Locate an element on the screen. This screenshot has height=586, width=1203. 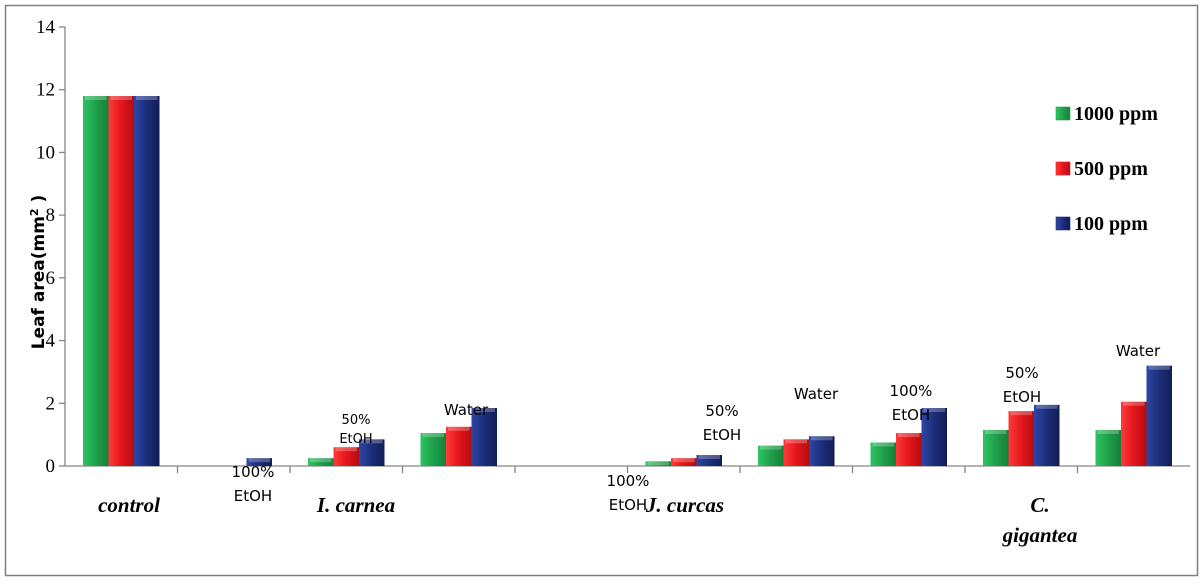
y-tick-label: 14 is located at coordinates (46, 27).